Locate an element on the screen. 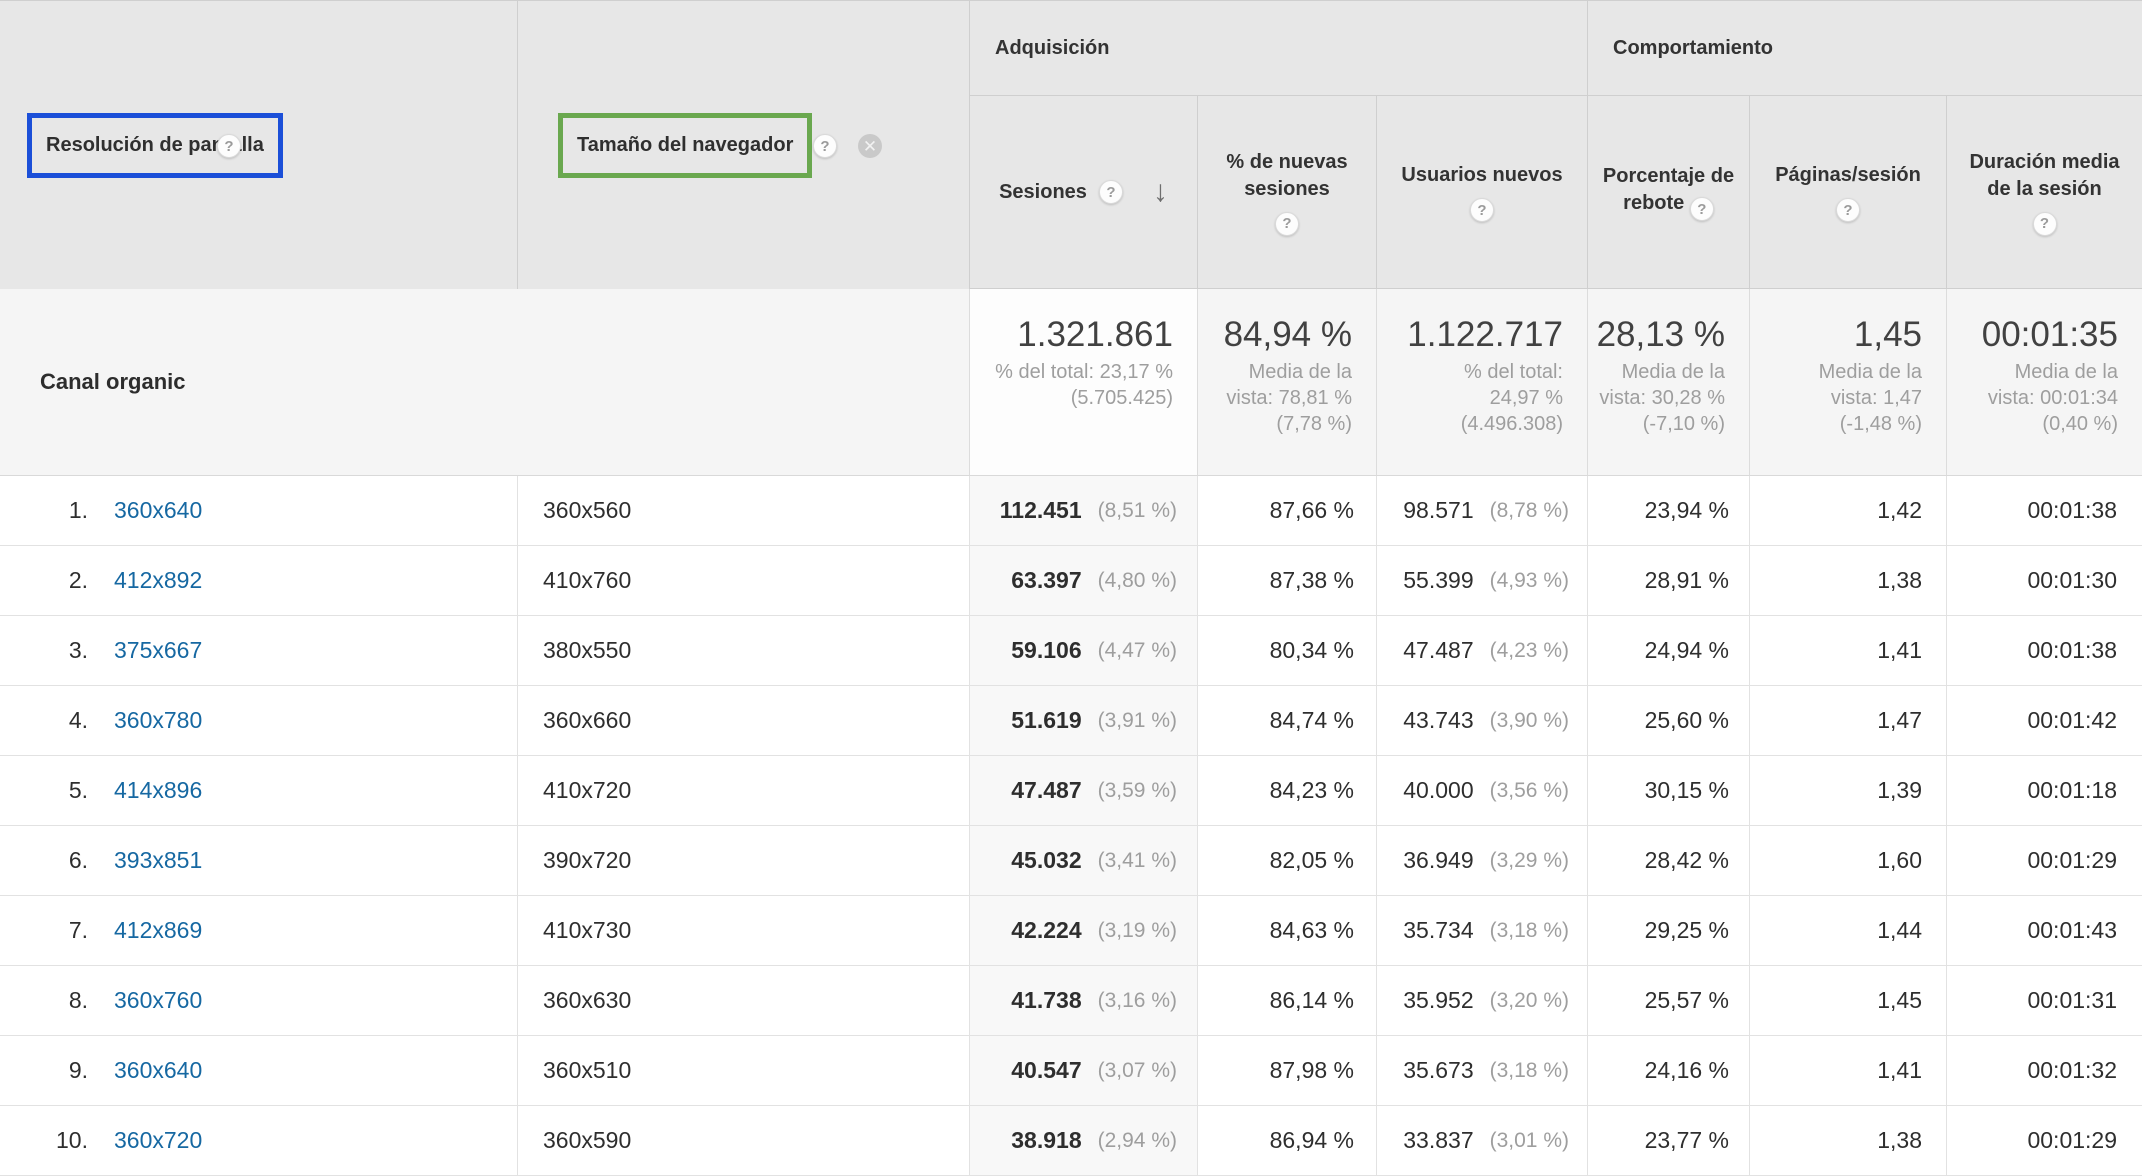  resolution-cell: 10. 360x720 is located at coordinates (259, 1141).